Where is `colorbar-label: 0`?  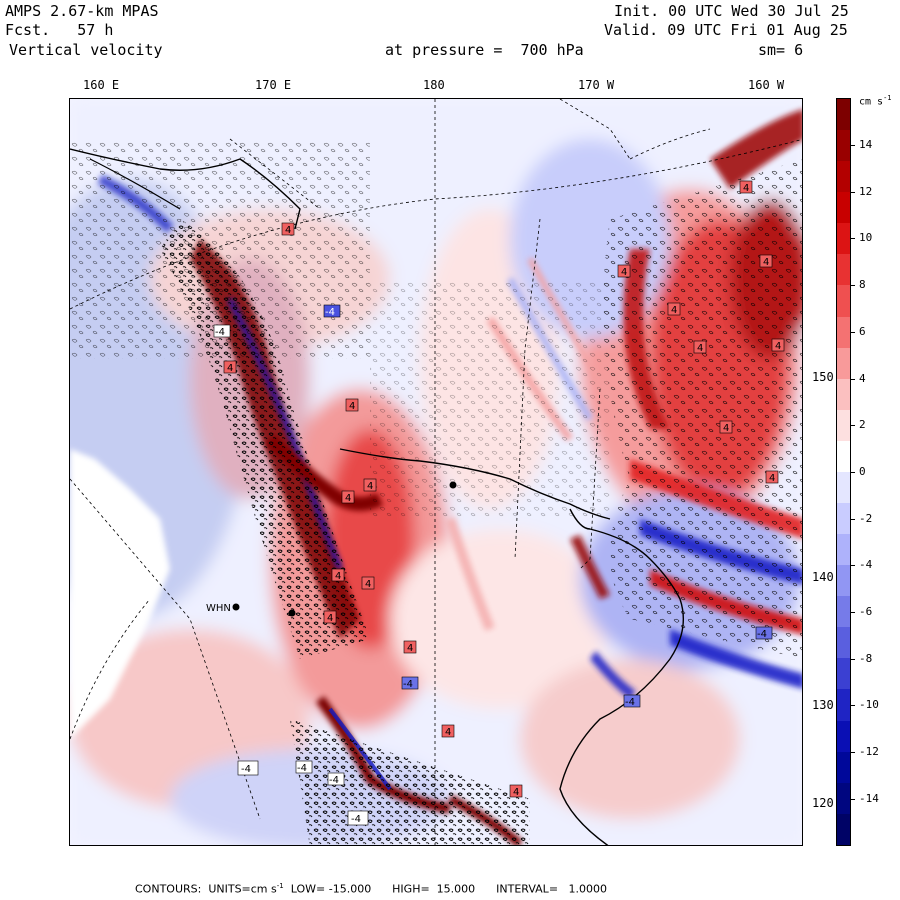
colorbar-label: 0 is located at coordinates (862, 471).